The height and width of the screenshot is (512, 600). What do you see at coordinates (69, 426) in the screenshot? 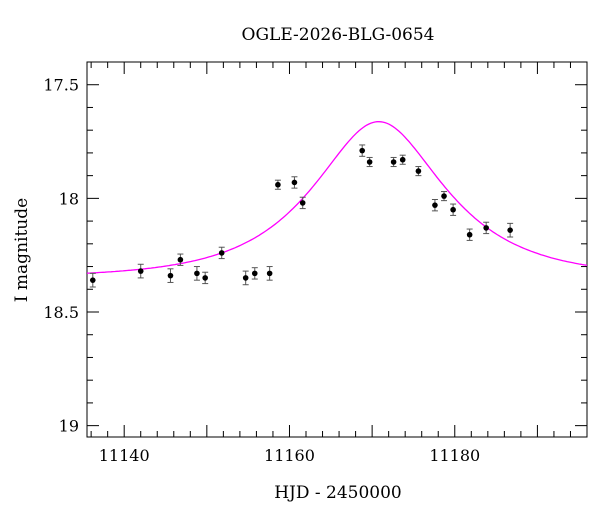
I see `y-tick-label: 19` at bounding box center [69, 426].